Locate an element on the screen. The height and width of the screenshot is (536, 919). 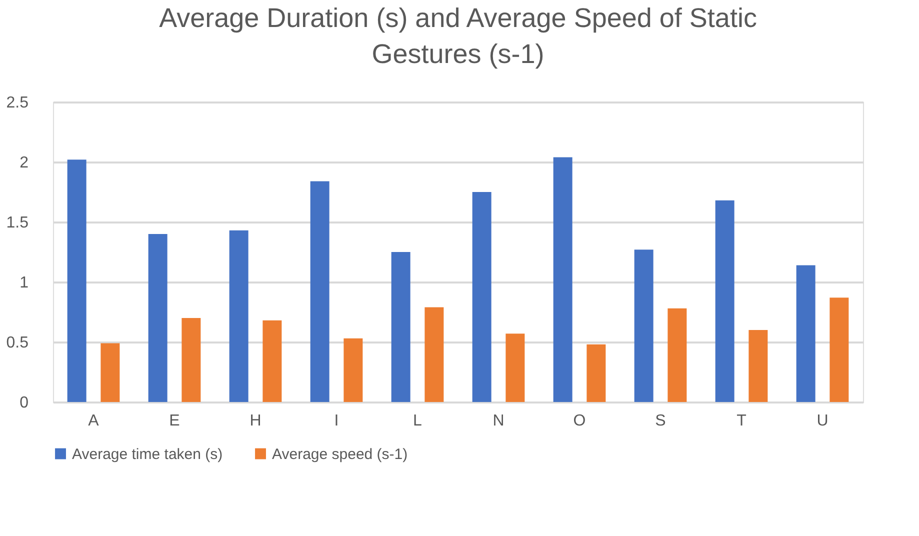
legend-label: Average speed (s-1) is located at coordinates (340, 454).